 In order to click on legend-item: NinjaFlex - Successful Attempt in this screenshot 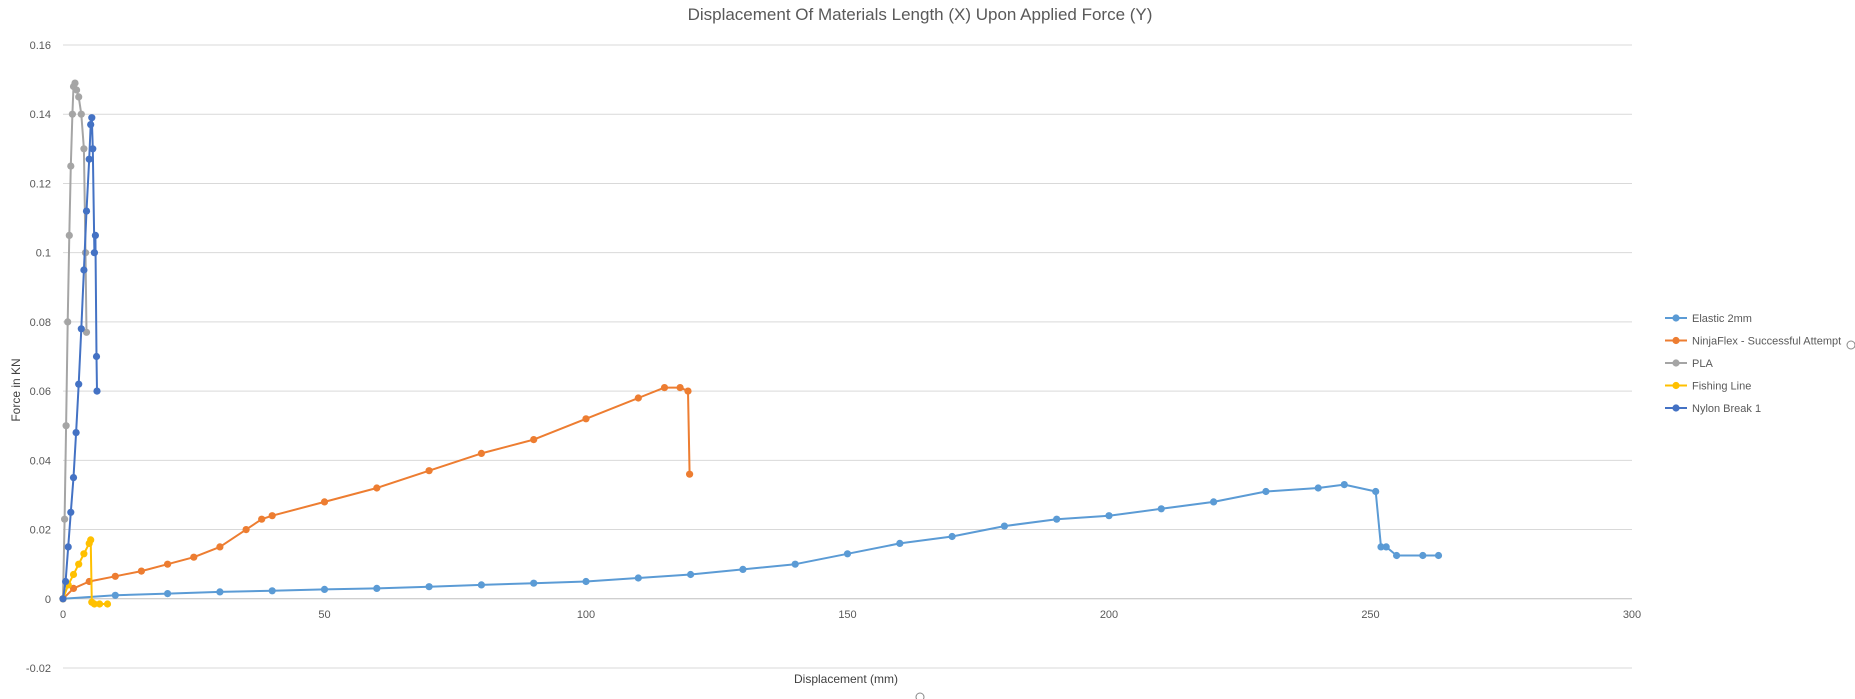, I will do `click(1753, 342)`.